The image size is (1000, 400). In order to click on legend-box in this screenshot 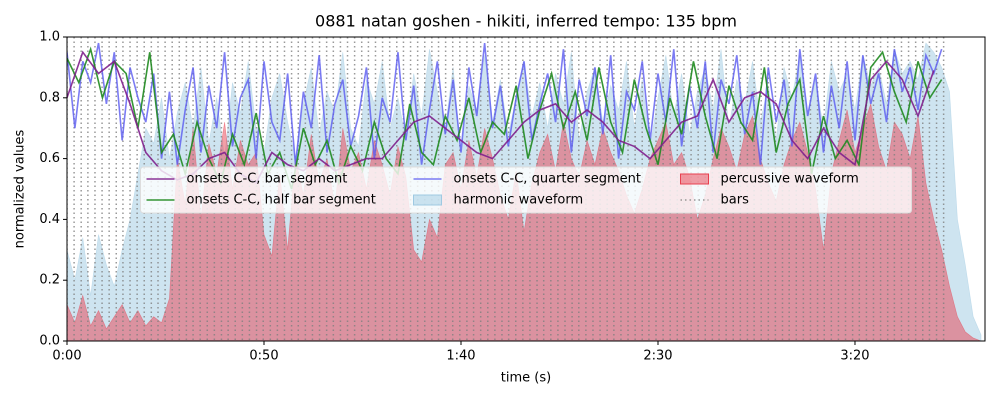, I will do `click(526, 190)`.